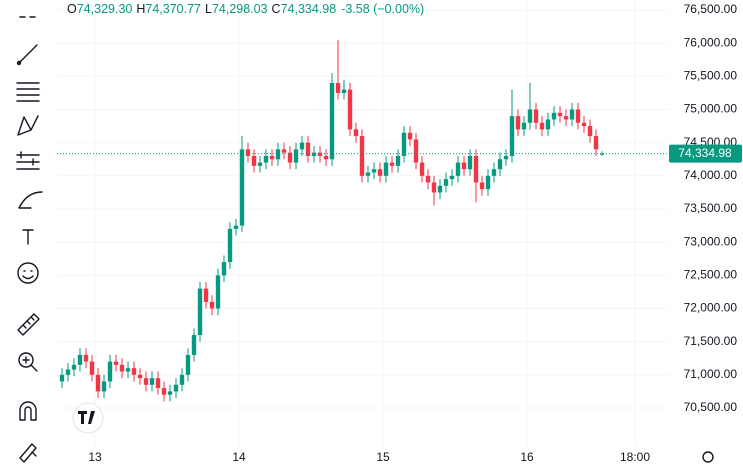 The image size is (743, 468). Describe the element at coordinates (711, 42) in the screenshot. I see `y-tick-label: 76,000.00` at that location.